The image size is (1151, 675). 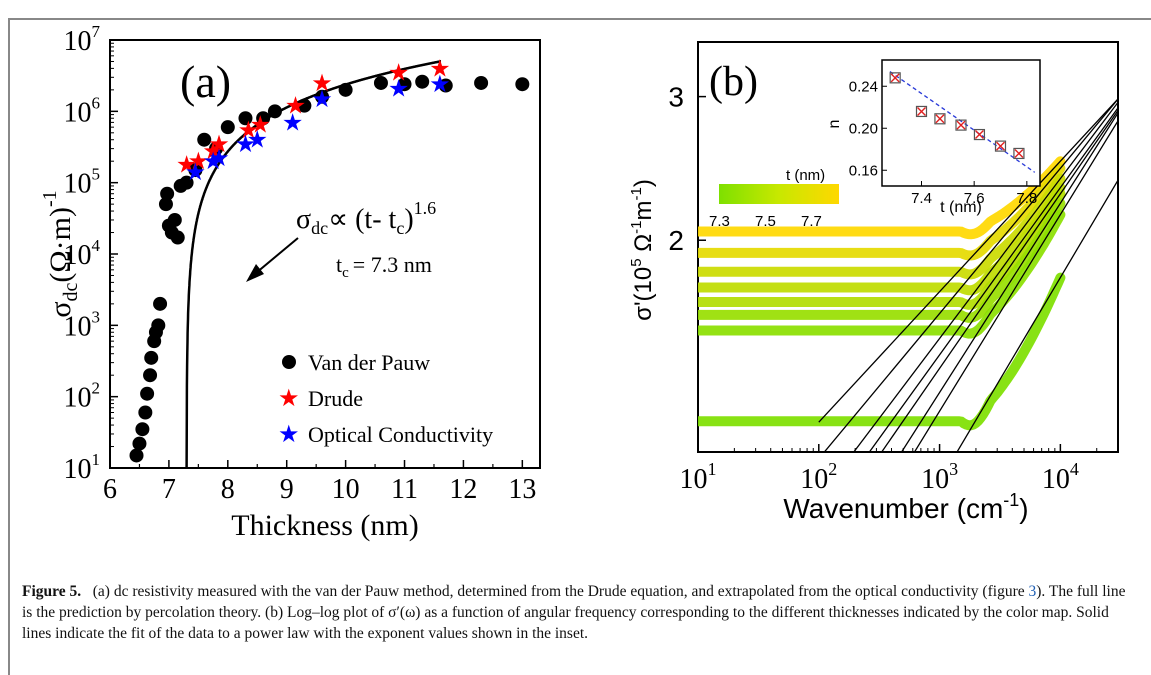 What do you see at coordinates (82, 182) in the screenshot?
I see `panel-a-ytick-label: 10⁵` at bounding box center [82, 182].